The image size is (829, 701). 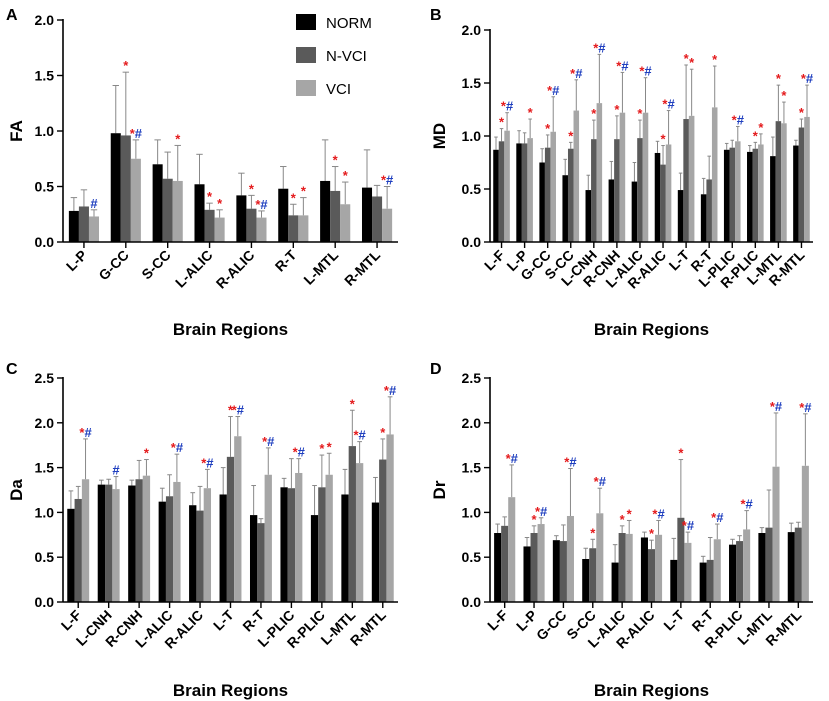 I want to click on legend-label: N-VCI, so click(x=346, y=56).